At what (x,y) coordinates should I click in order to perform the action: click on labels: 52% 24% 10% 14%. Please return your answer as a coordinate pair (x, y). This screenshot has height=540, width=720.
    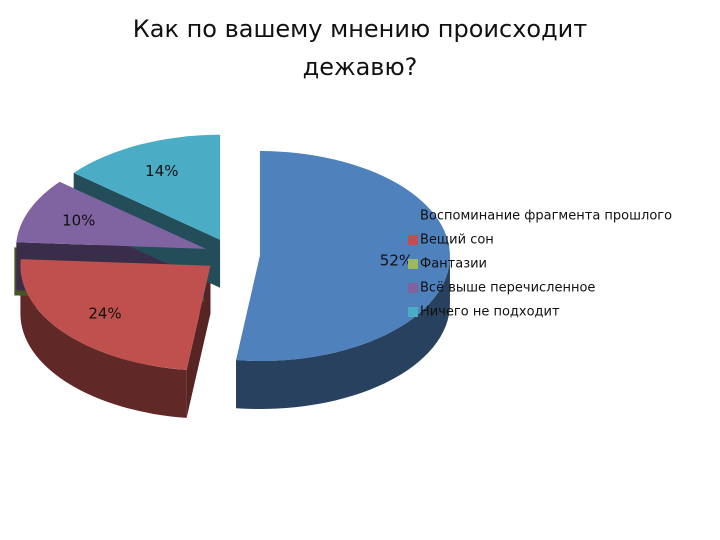
    Looking at the image, I should click on (237, 242).